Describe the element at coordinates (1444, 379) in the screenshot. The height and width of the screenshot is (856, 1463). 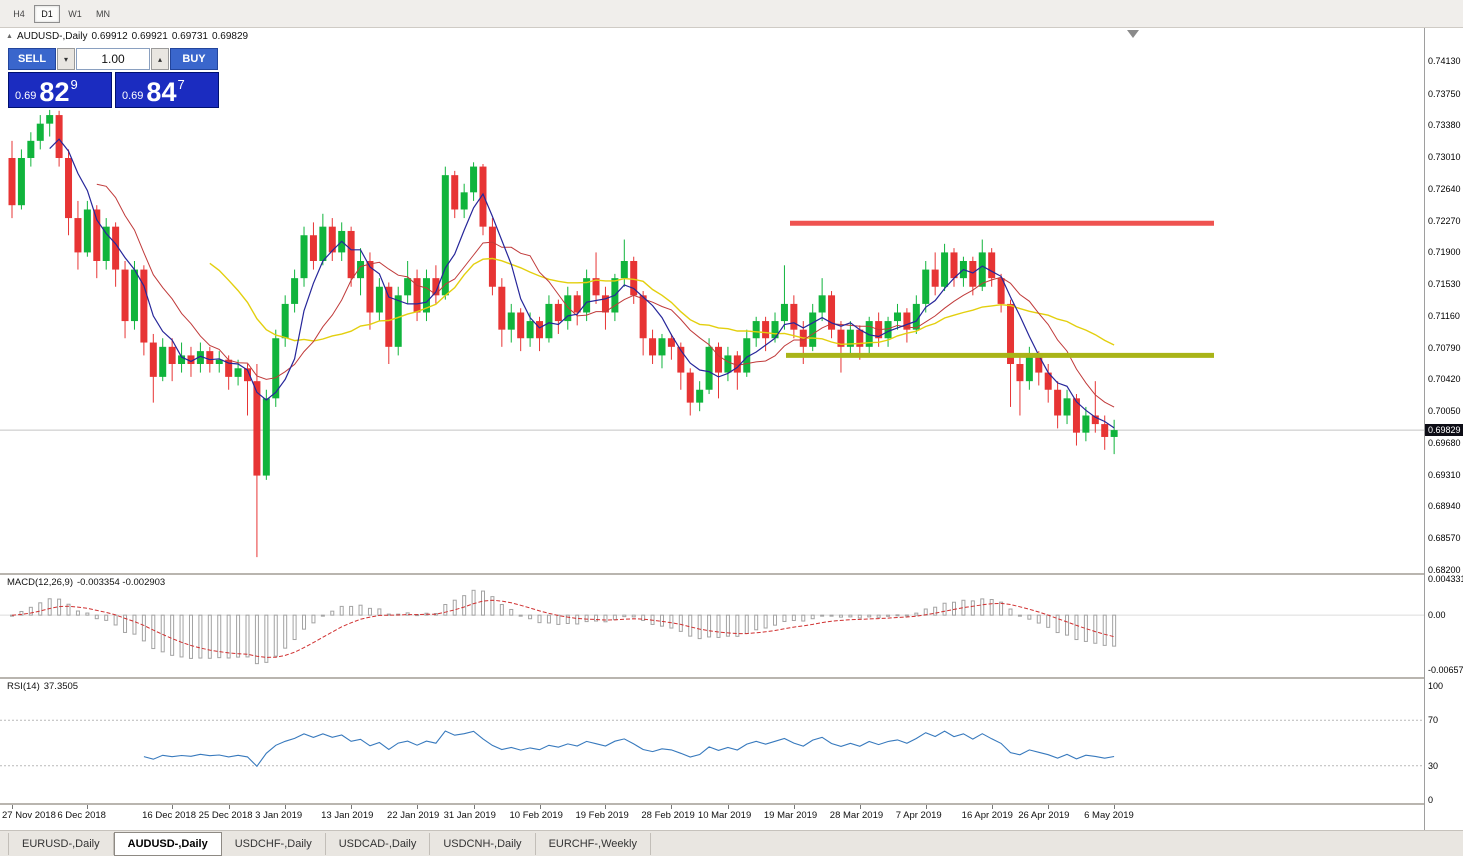
I see `price-scale-label: 0.70420` at that location.